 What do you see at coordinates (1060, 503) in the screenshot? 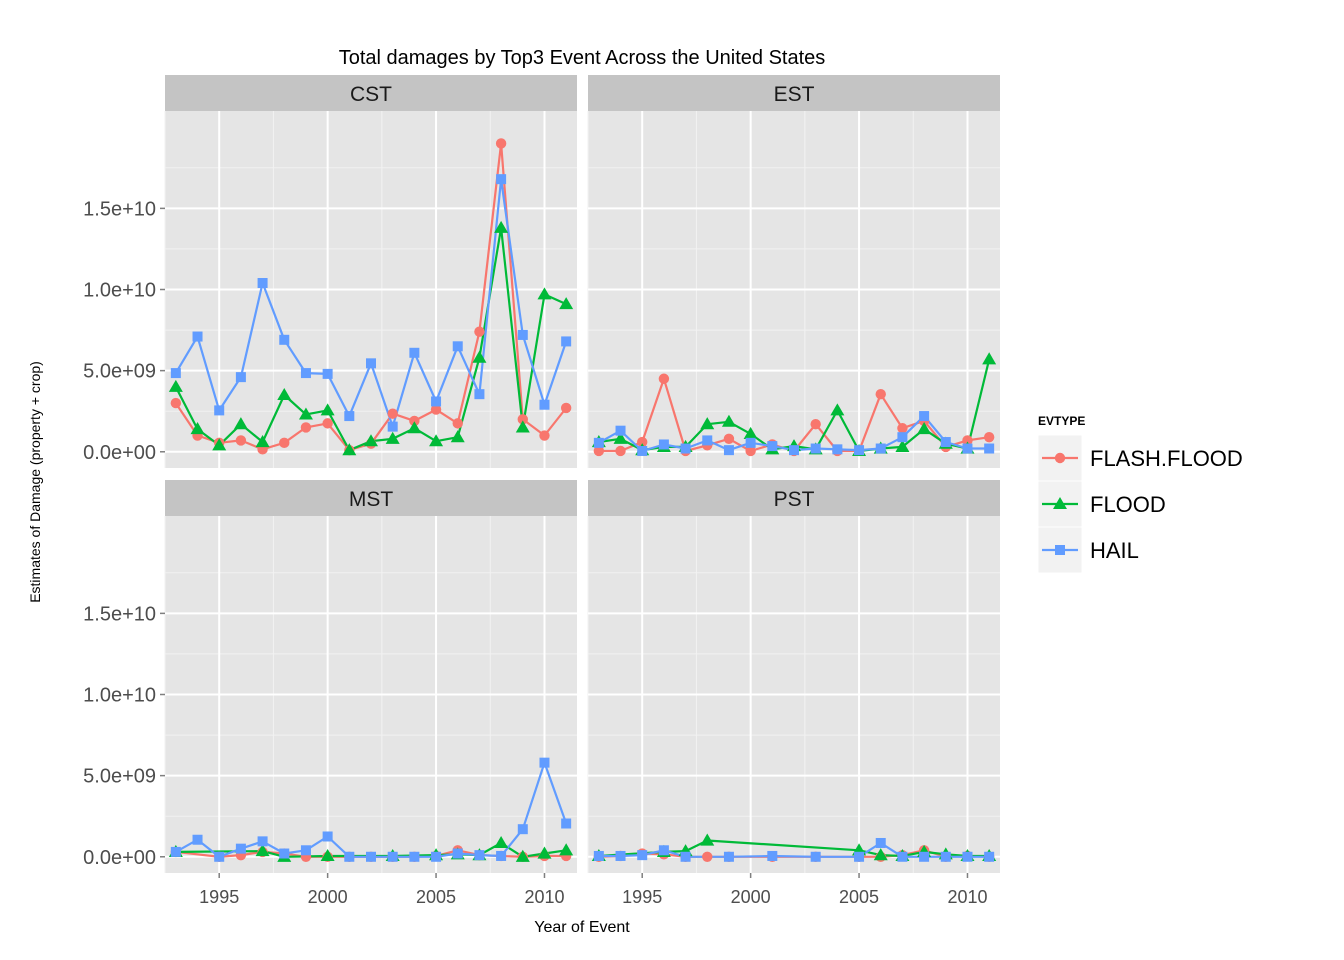
I see `legend-key-marker-flood` at bounding box center [1060, 503].